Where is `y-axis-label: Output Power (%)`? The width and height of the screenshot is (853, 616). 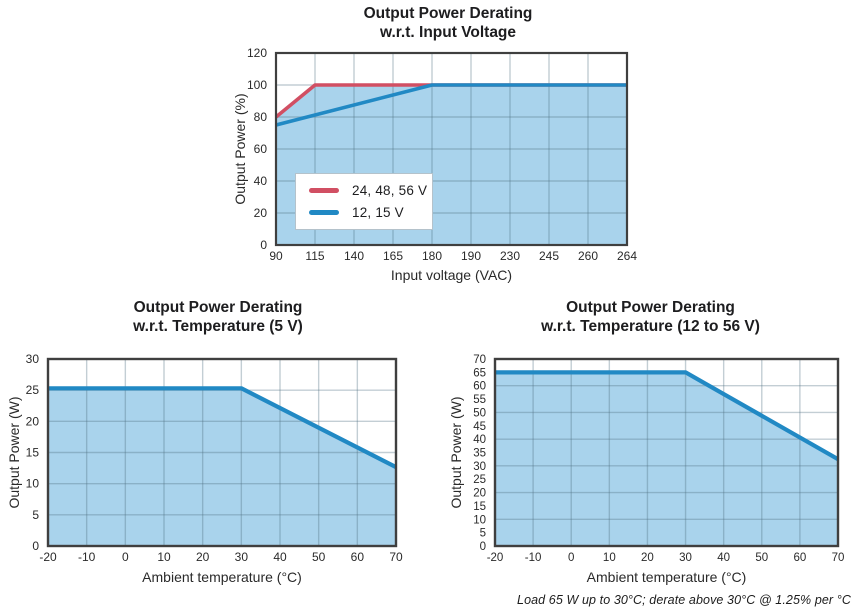 y-axis-label: Output Power (%) is located at coordinates (240, 148).